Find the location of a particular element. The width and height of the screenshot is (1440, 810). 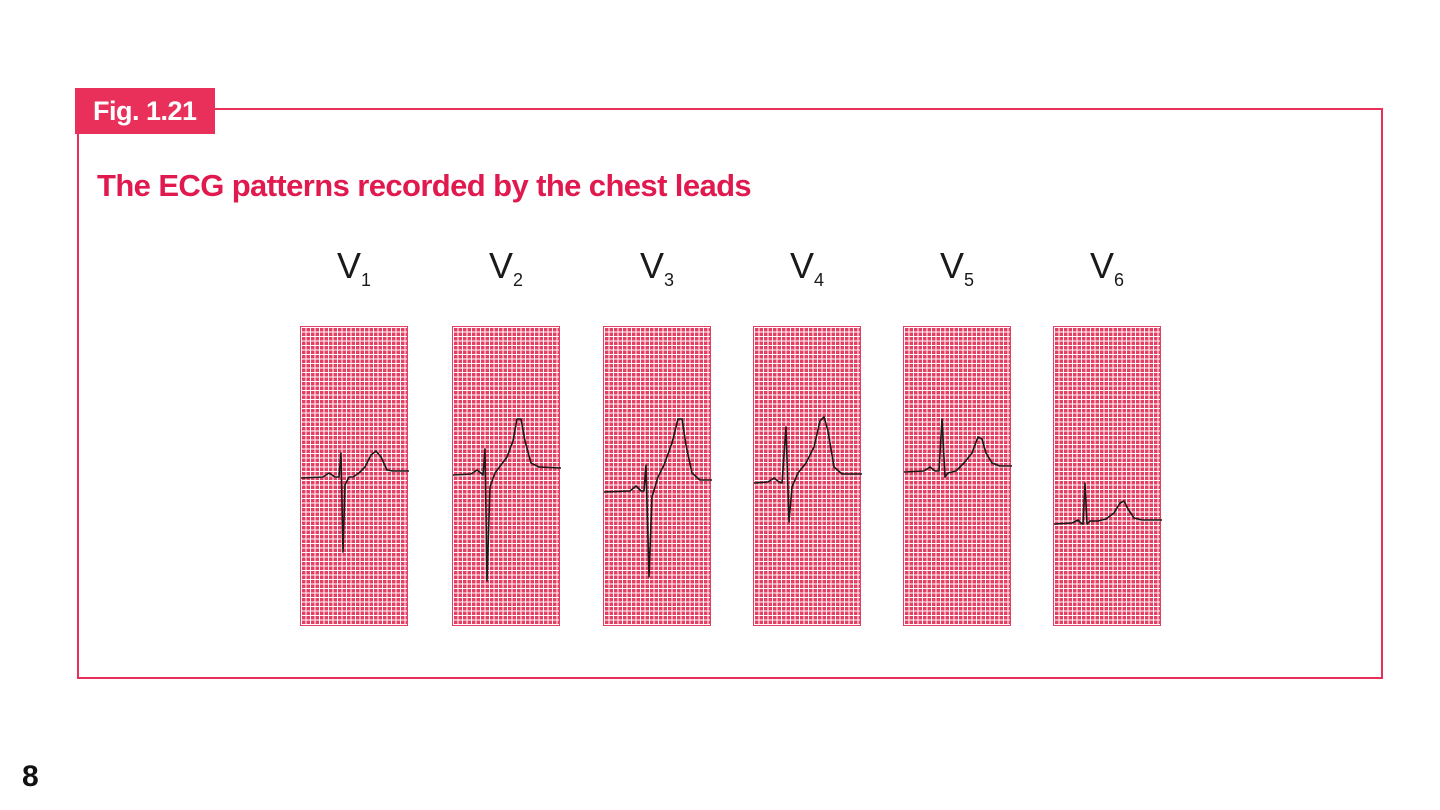

lead-label-v1: V1 is located at coordinates (354, 267).